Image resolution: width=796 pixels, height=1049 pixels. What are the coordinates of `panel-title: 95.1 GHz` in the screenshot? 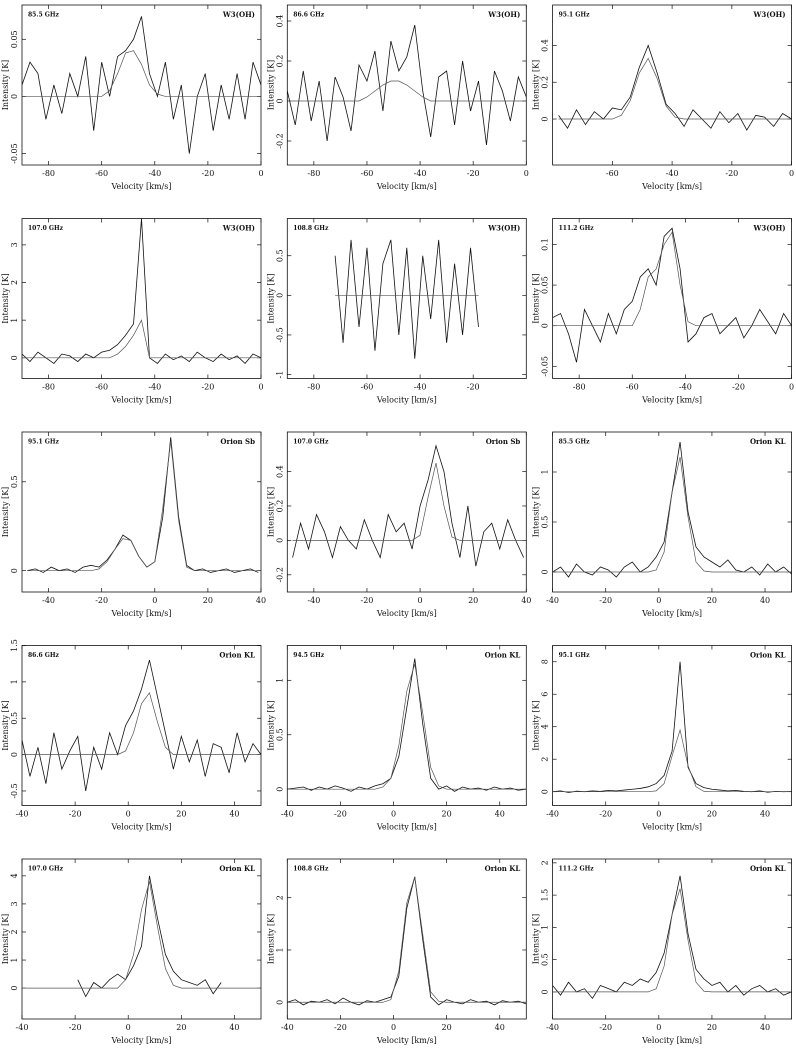 It's located at (43, 442).